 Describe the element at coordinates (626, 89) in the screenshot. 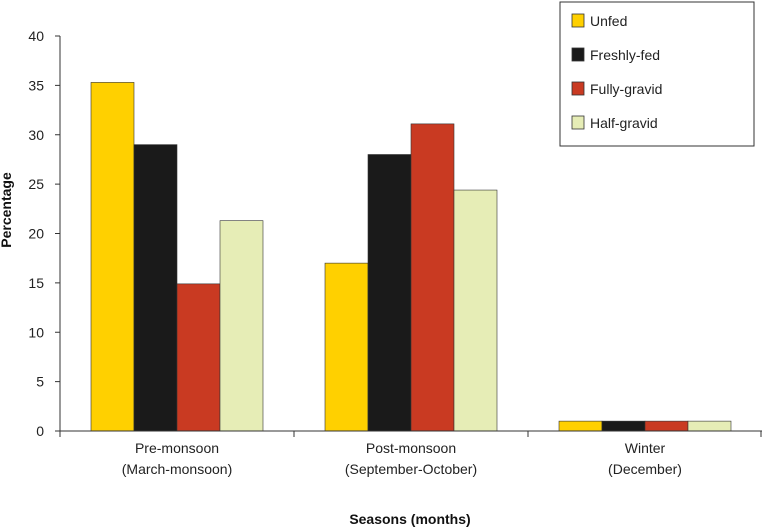

I see `legend-label-fully-gravid: Fully-gravid` at that location.